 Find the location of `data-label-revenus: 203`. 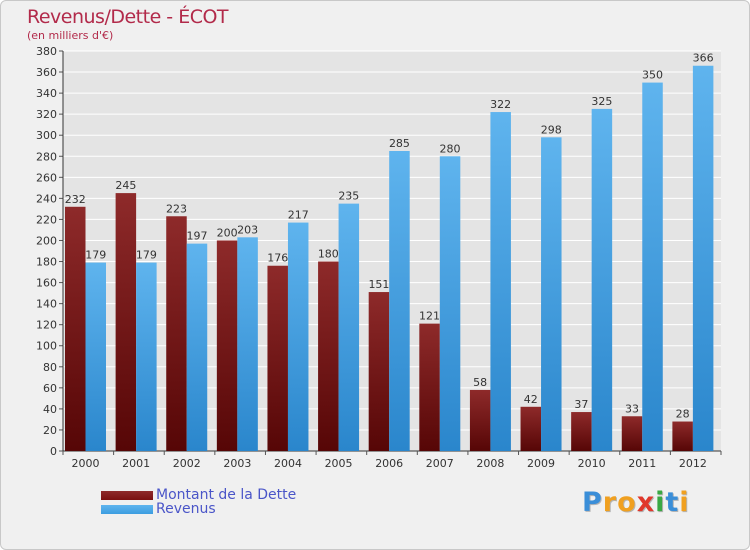

data-label-revenus: 203 is located at coordinates (247, 229).